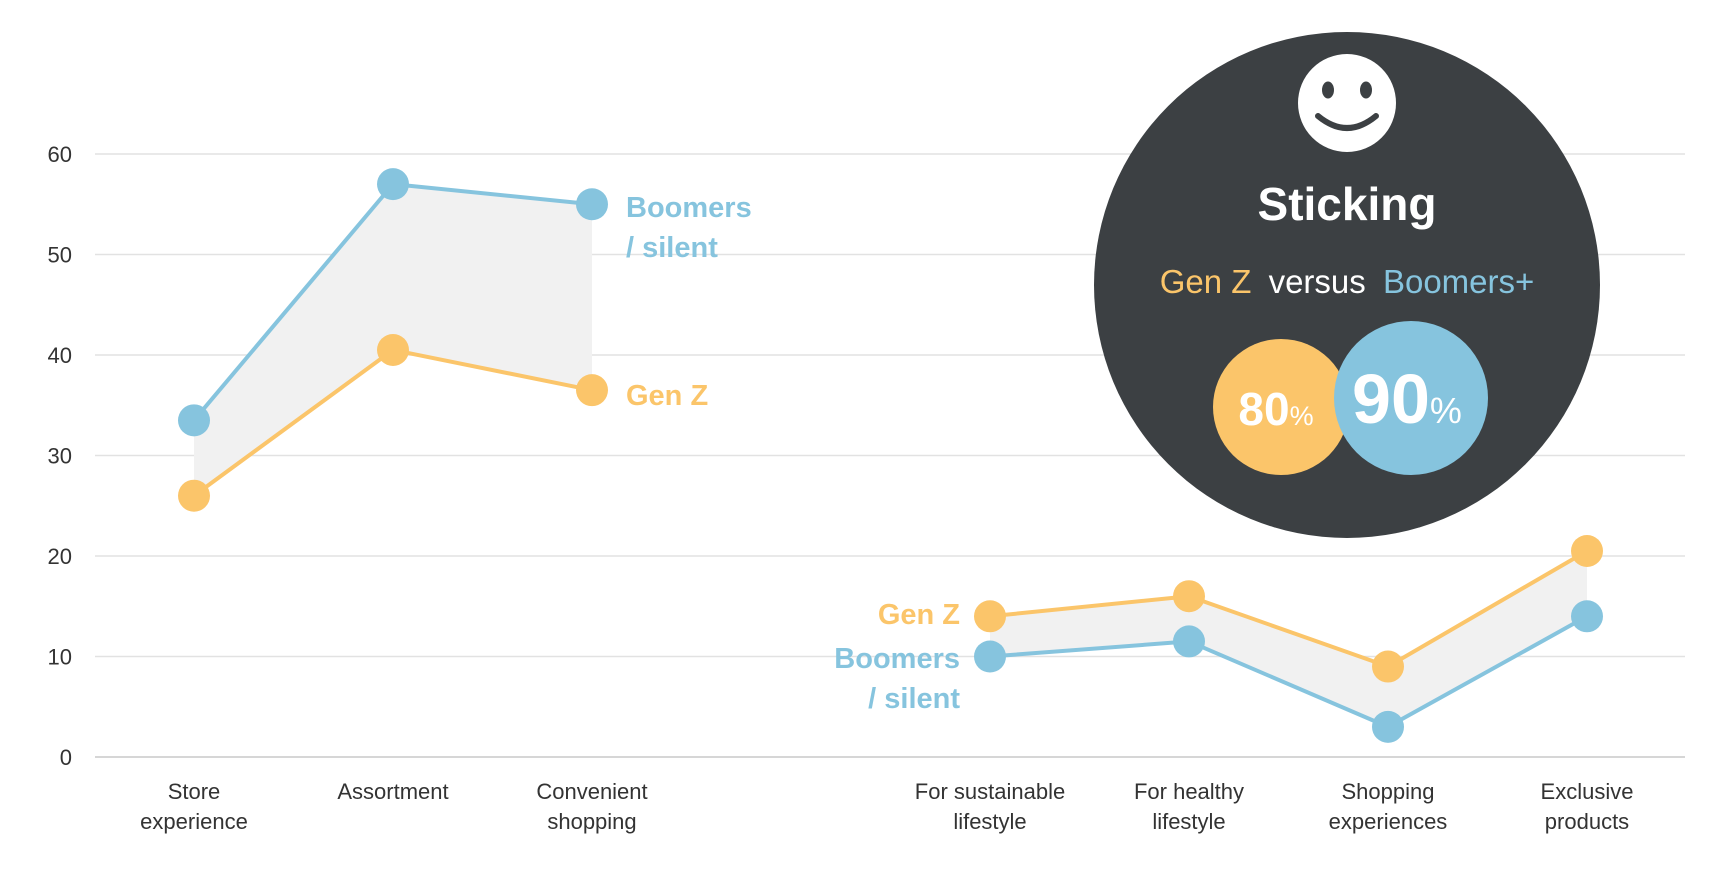 Image resolution: width=1719 pixels, height=872 pixels. I want to click on x-category-4-line-1: For healthy, so click(1189, 791).